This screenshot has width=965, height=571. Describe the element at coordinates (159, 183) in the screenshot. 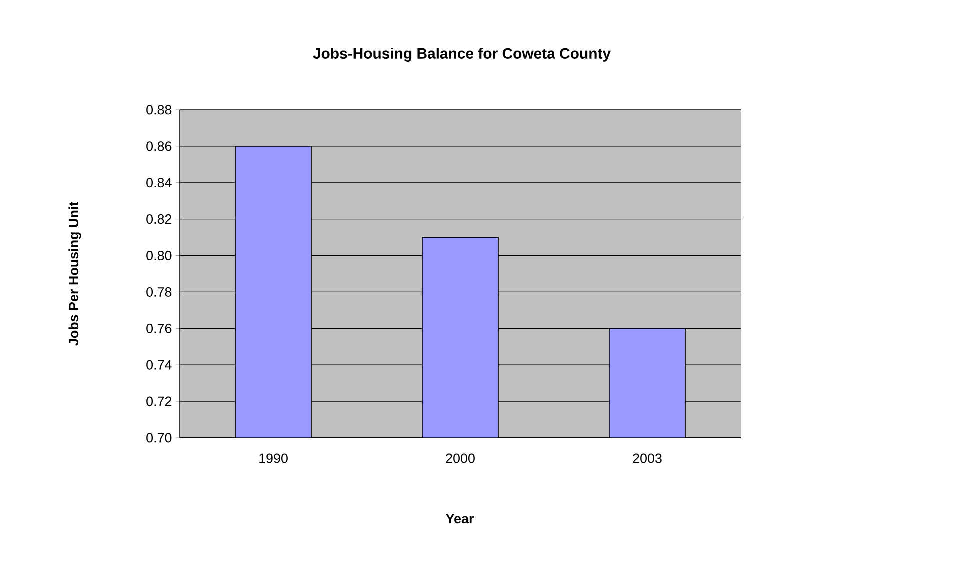

I see `y-tick-label: 0.84` at that location.